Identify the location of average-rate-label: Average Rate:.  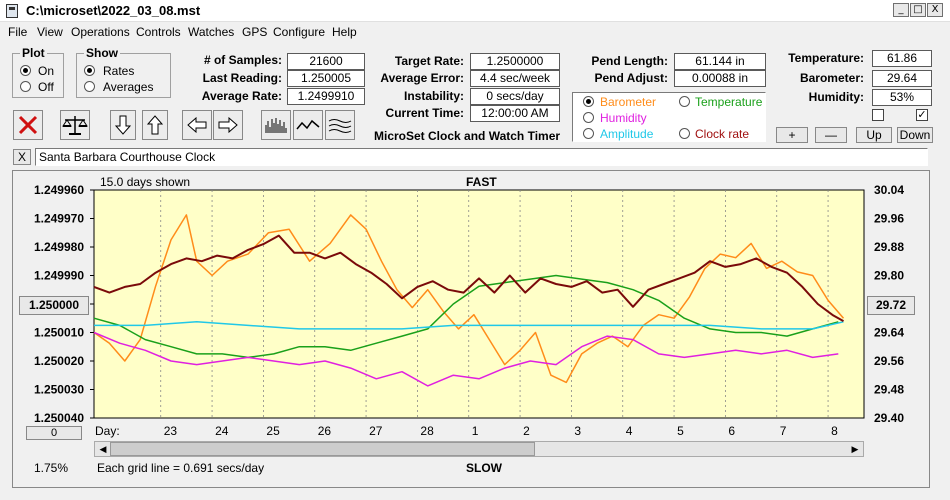
(241, 96).